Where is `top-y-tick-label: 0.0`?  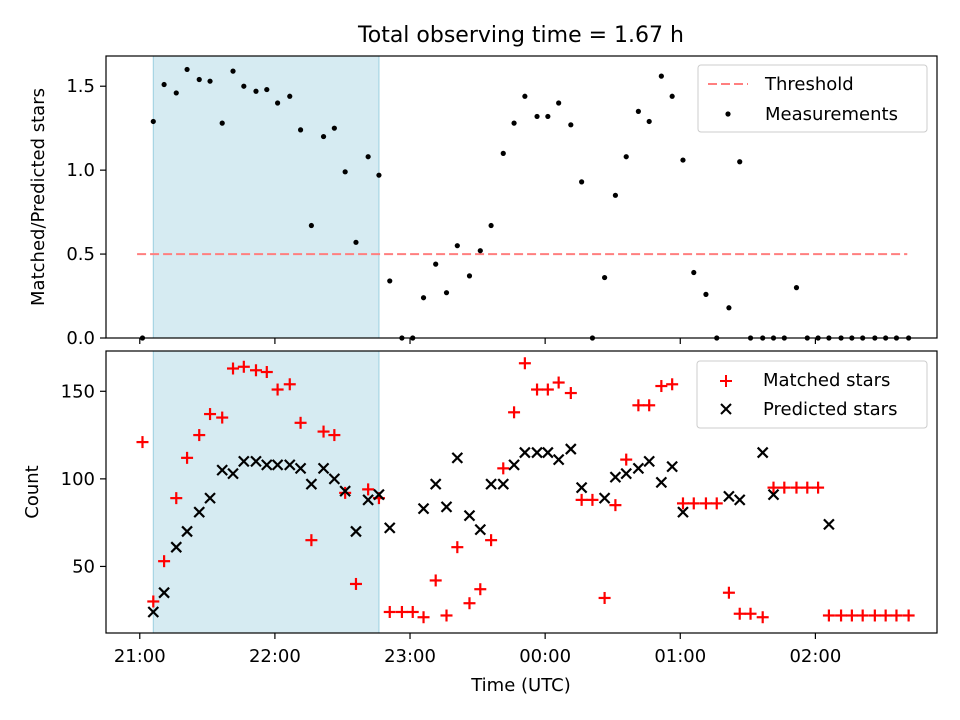
top-y-tick-label: 0.0 is located at coordinates (80, 338).